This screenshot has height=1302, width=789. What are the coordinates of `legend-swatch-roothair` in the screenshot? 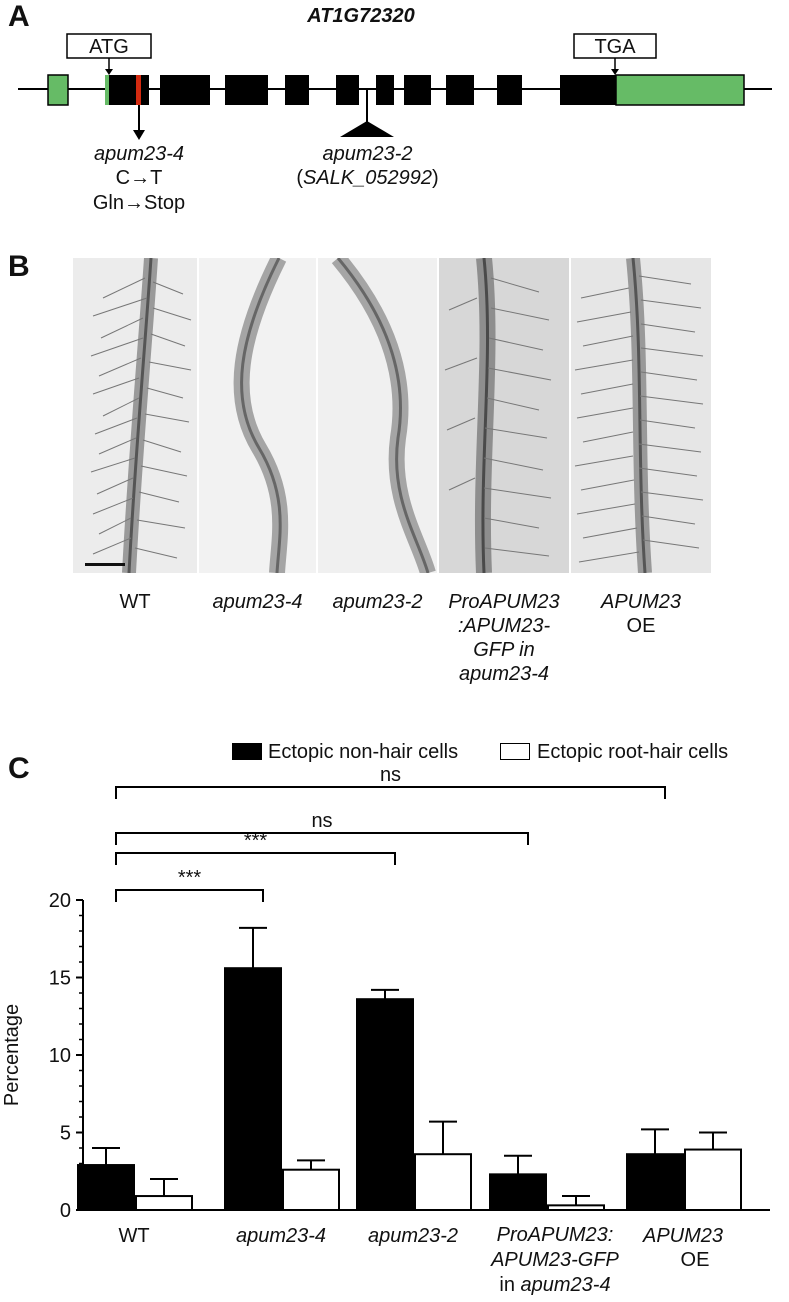 It's located at (515, 751).